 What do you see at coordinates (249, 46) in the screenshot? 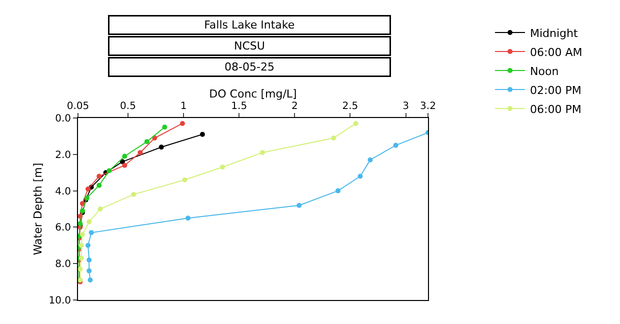
I see `chart-subtitle: NCSU` at bounding box center [249, 46].